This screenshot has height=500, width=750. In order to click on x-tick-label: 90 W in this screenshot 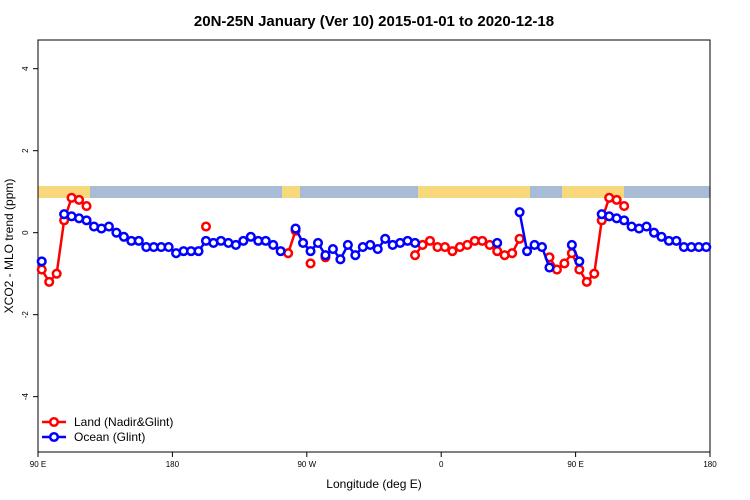, I will do `click(306, 464)`.